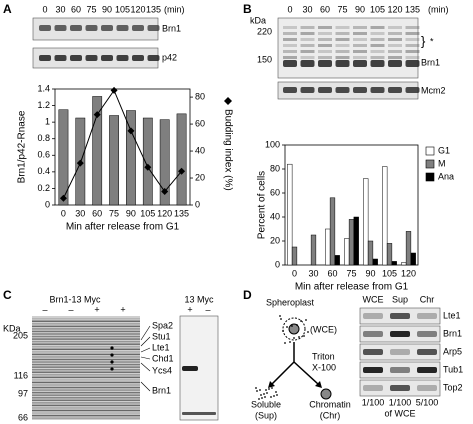 Image resolution: width=473 pixels, height=424 pixels. Describe the element at coordinates (266, 404) in the screenshot. I see `diagram-label: Soluble` at that location.